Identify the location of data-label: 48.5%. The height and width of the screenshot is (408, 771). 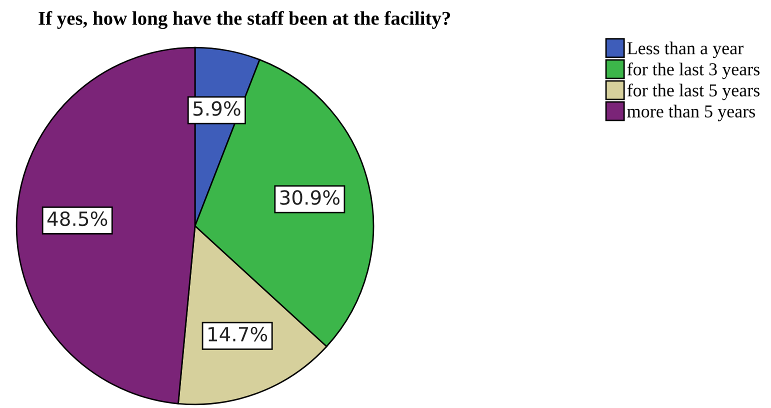
(77, 218).